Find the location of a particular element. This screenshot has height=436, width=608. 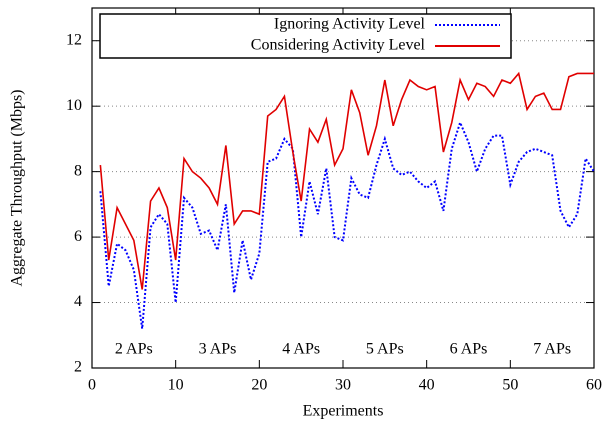

y-tick-label: 6 is located at coordinates (78, 236).